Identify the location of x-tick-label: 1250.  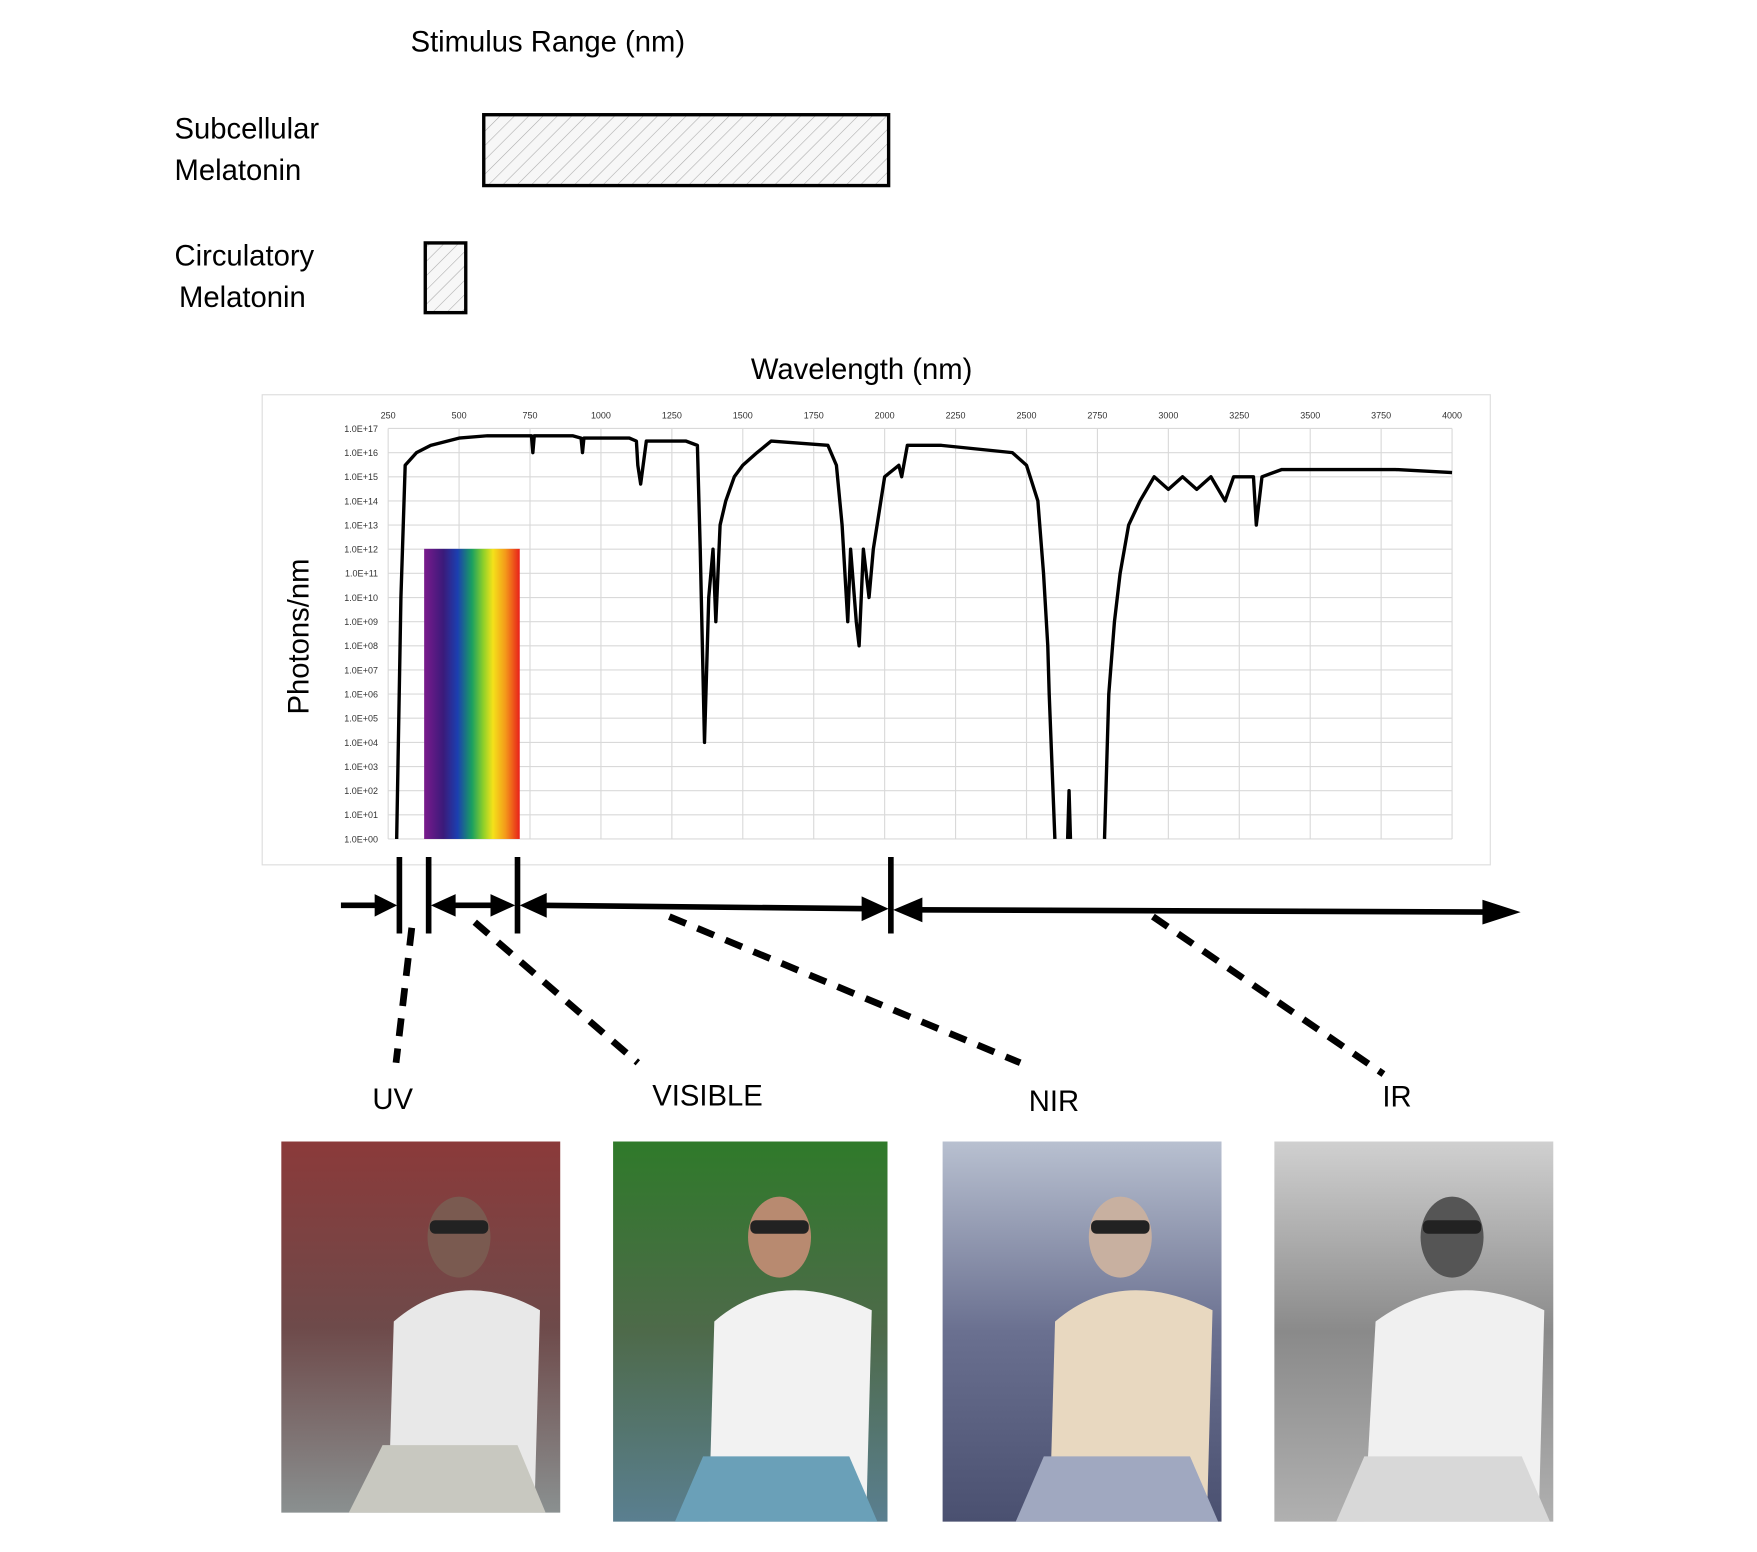
(672, 415).